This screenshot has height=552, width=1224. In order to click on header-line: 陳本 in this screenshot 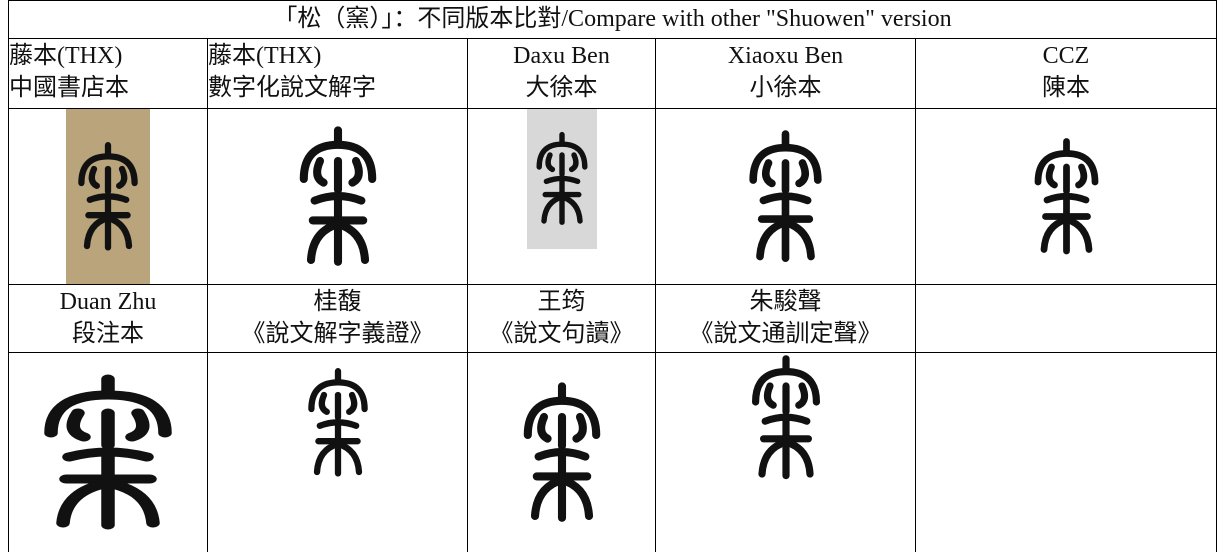, I will do `click(1066, 88)`.